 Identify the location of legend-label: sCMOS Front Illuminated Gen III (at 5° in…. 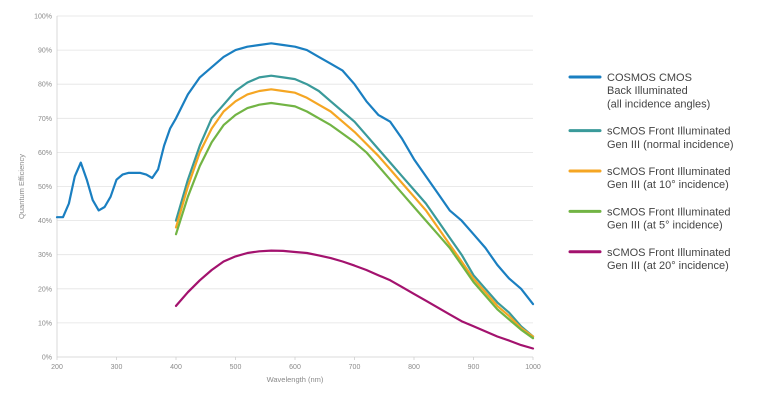
(668, 218).